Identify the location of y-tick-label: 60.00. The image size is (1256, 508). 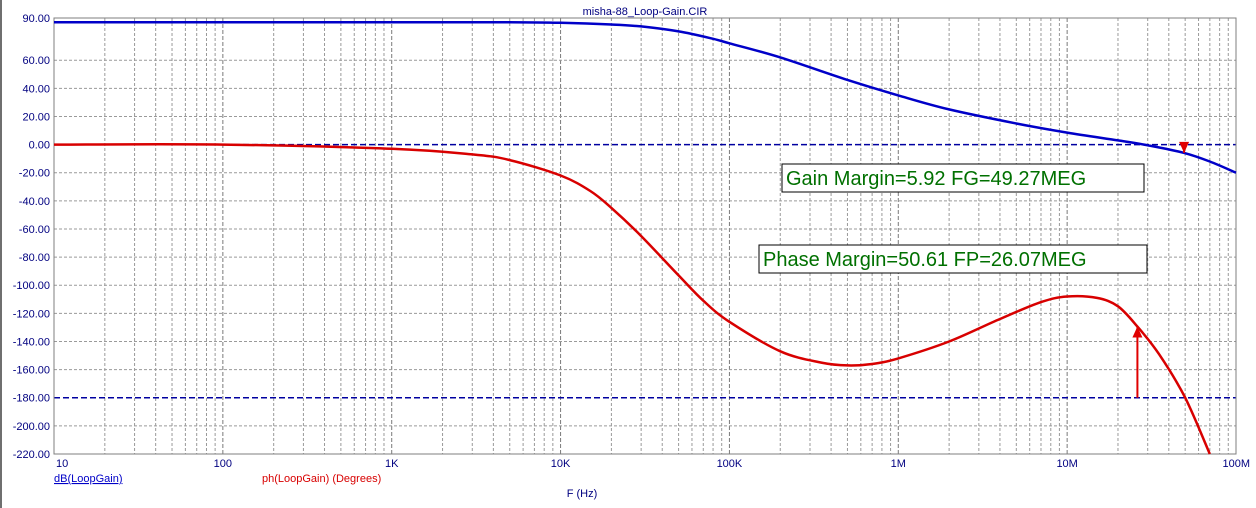
(36, 61).